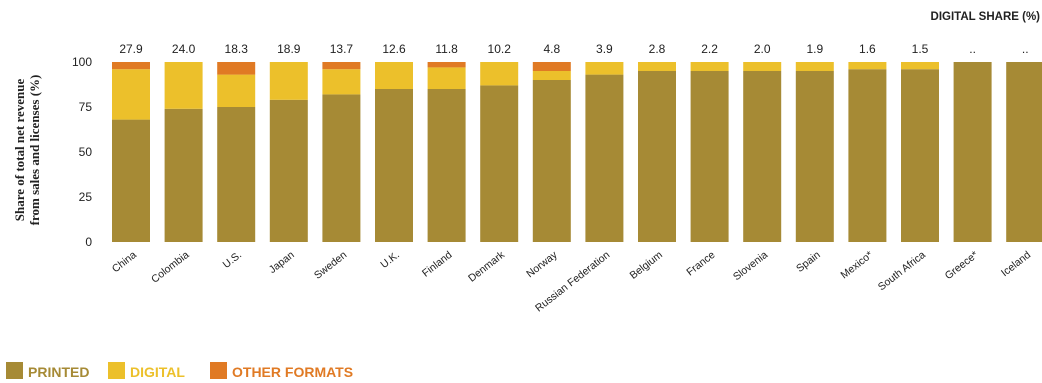 The width and height of the screenshot is (1042, 383). I want to click on category-label: Iceland, so click(1016, 264).